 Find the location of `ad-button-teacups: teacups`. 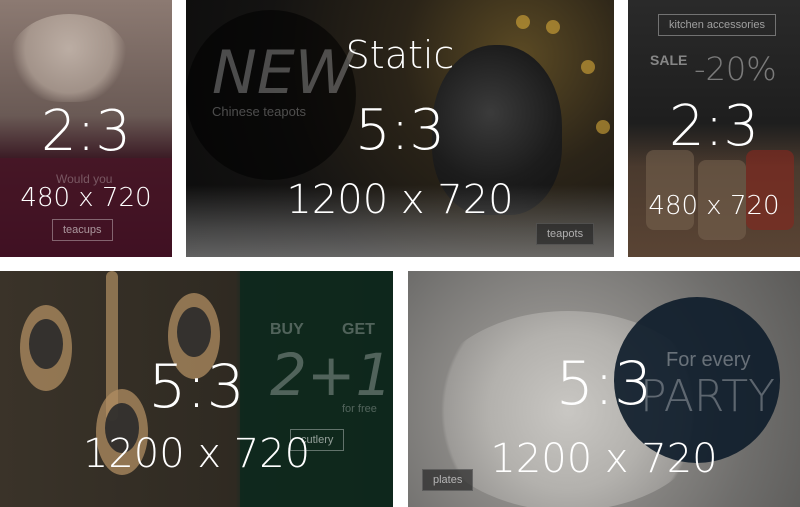

ad-button-teacups: teacups is located at coordinates (82, 230).